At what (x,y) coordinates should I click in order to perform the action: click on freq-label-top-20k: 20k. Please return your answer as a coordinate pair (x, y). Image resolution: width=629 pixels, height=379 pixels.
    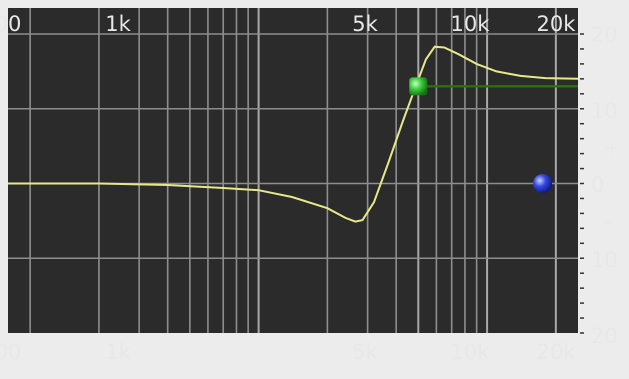
    Looking at the image, I should click on (557, 24).